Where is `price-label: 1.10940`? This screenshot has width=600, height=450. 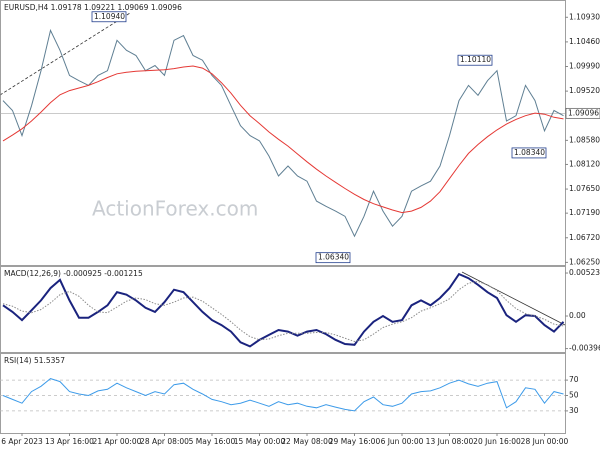
price-label: 1.10940 is located at coordinates (109, 16).